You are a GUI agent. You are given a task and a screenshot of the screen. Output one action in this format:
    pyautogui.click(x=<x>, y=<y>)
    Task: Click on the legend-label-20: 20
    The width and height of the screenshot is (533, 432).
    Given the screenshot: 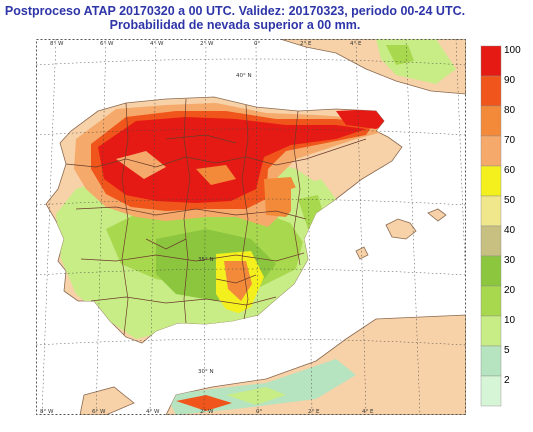 What is the action you would take?
    pyautogui.click(x=510, y=290)
    